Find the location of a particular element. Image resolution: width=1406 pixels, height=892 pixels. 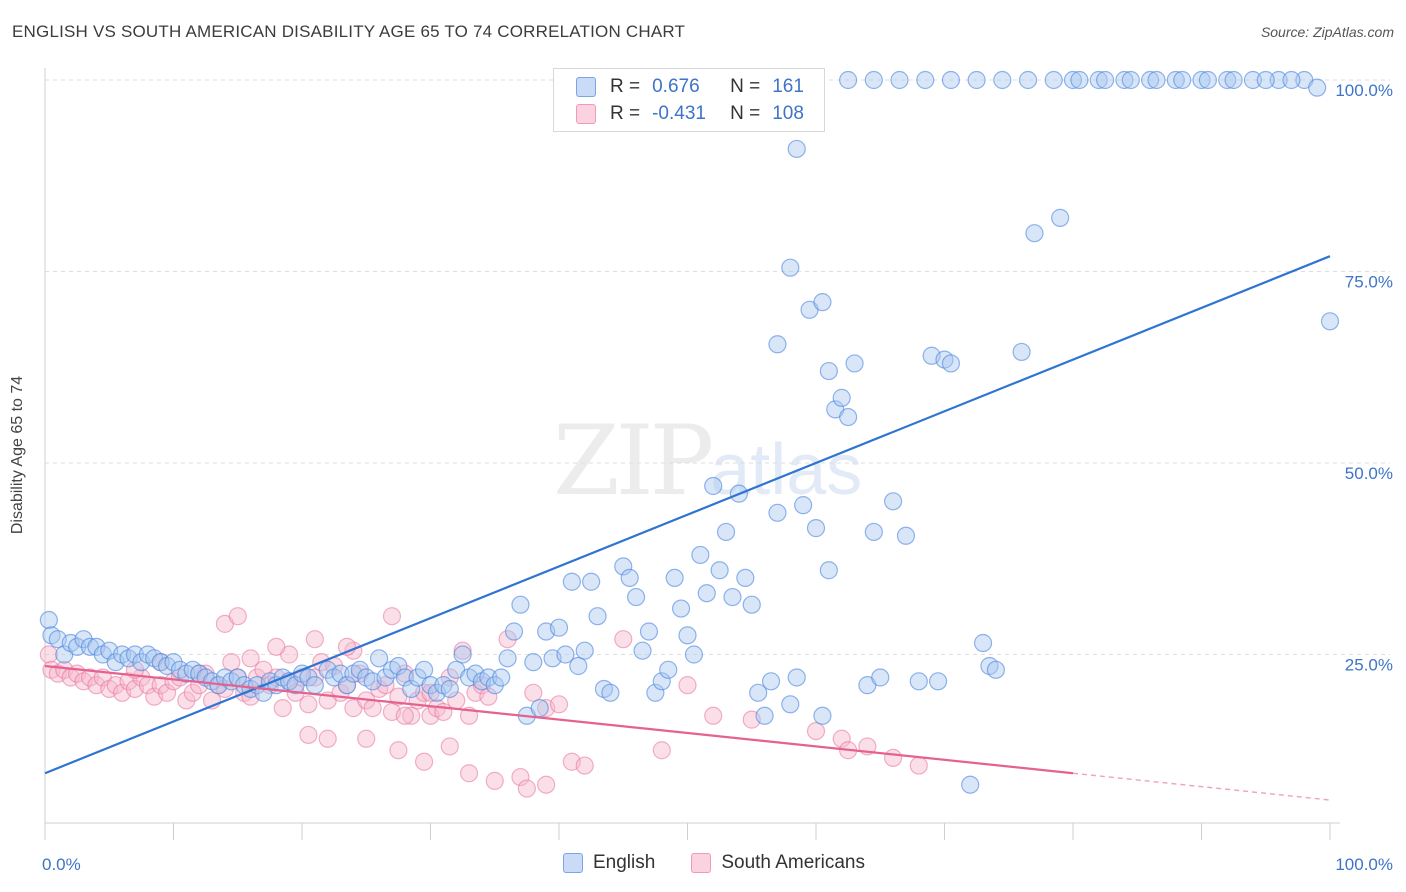

stats-legend: R = 0.676 N = 161 R = -0.431 N = 108 is located at coordinates (689, 100).